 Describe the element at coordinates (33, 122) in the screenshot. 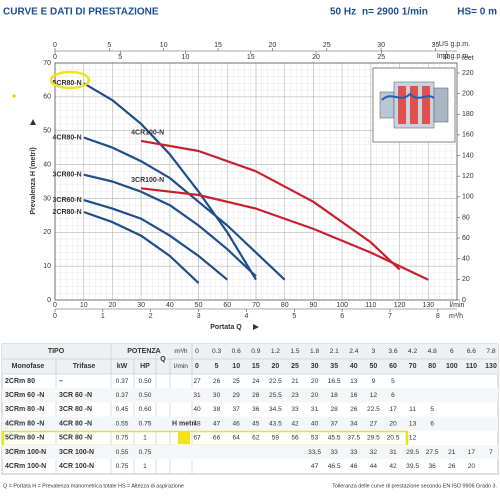

I see `y-axis-arrow` at that location.